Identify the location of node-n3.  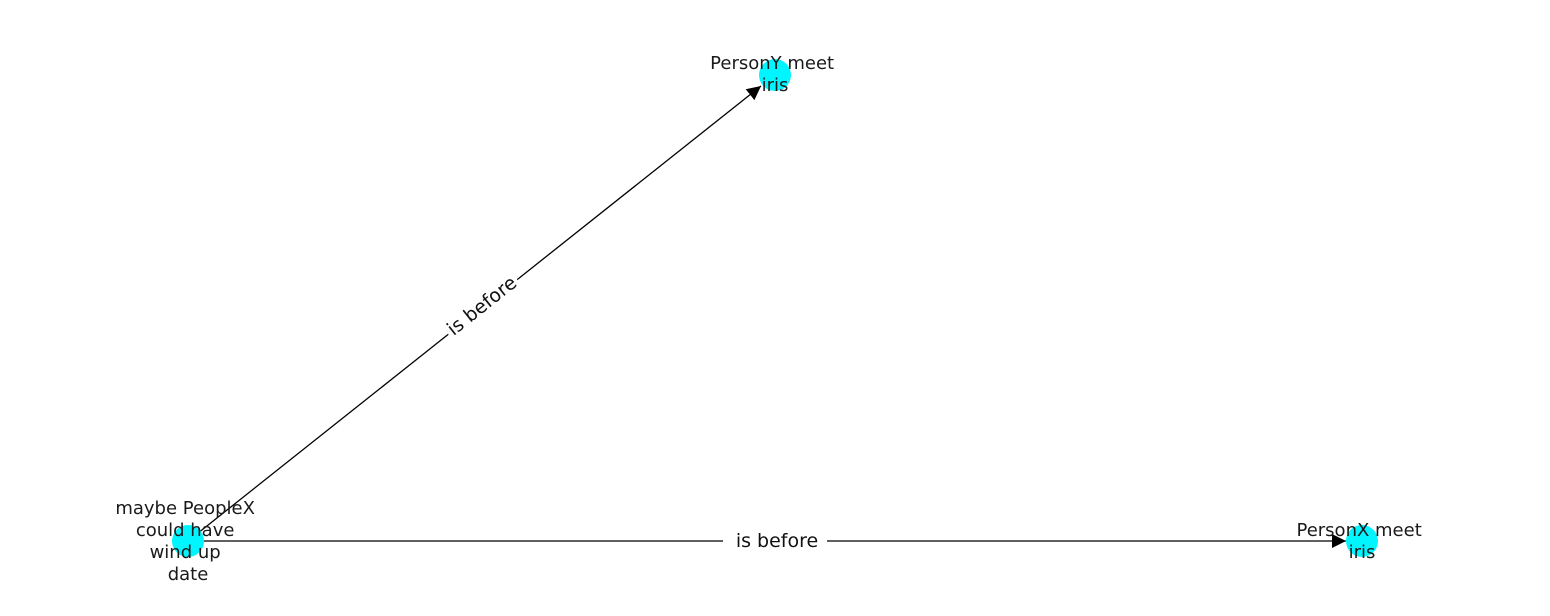
(1362, 541).